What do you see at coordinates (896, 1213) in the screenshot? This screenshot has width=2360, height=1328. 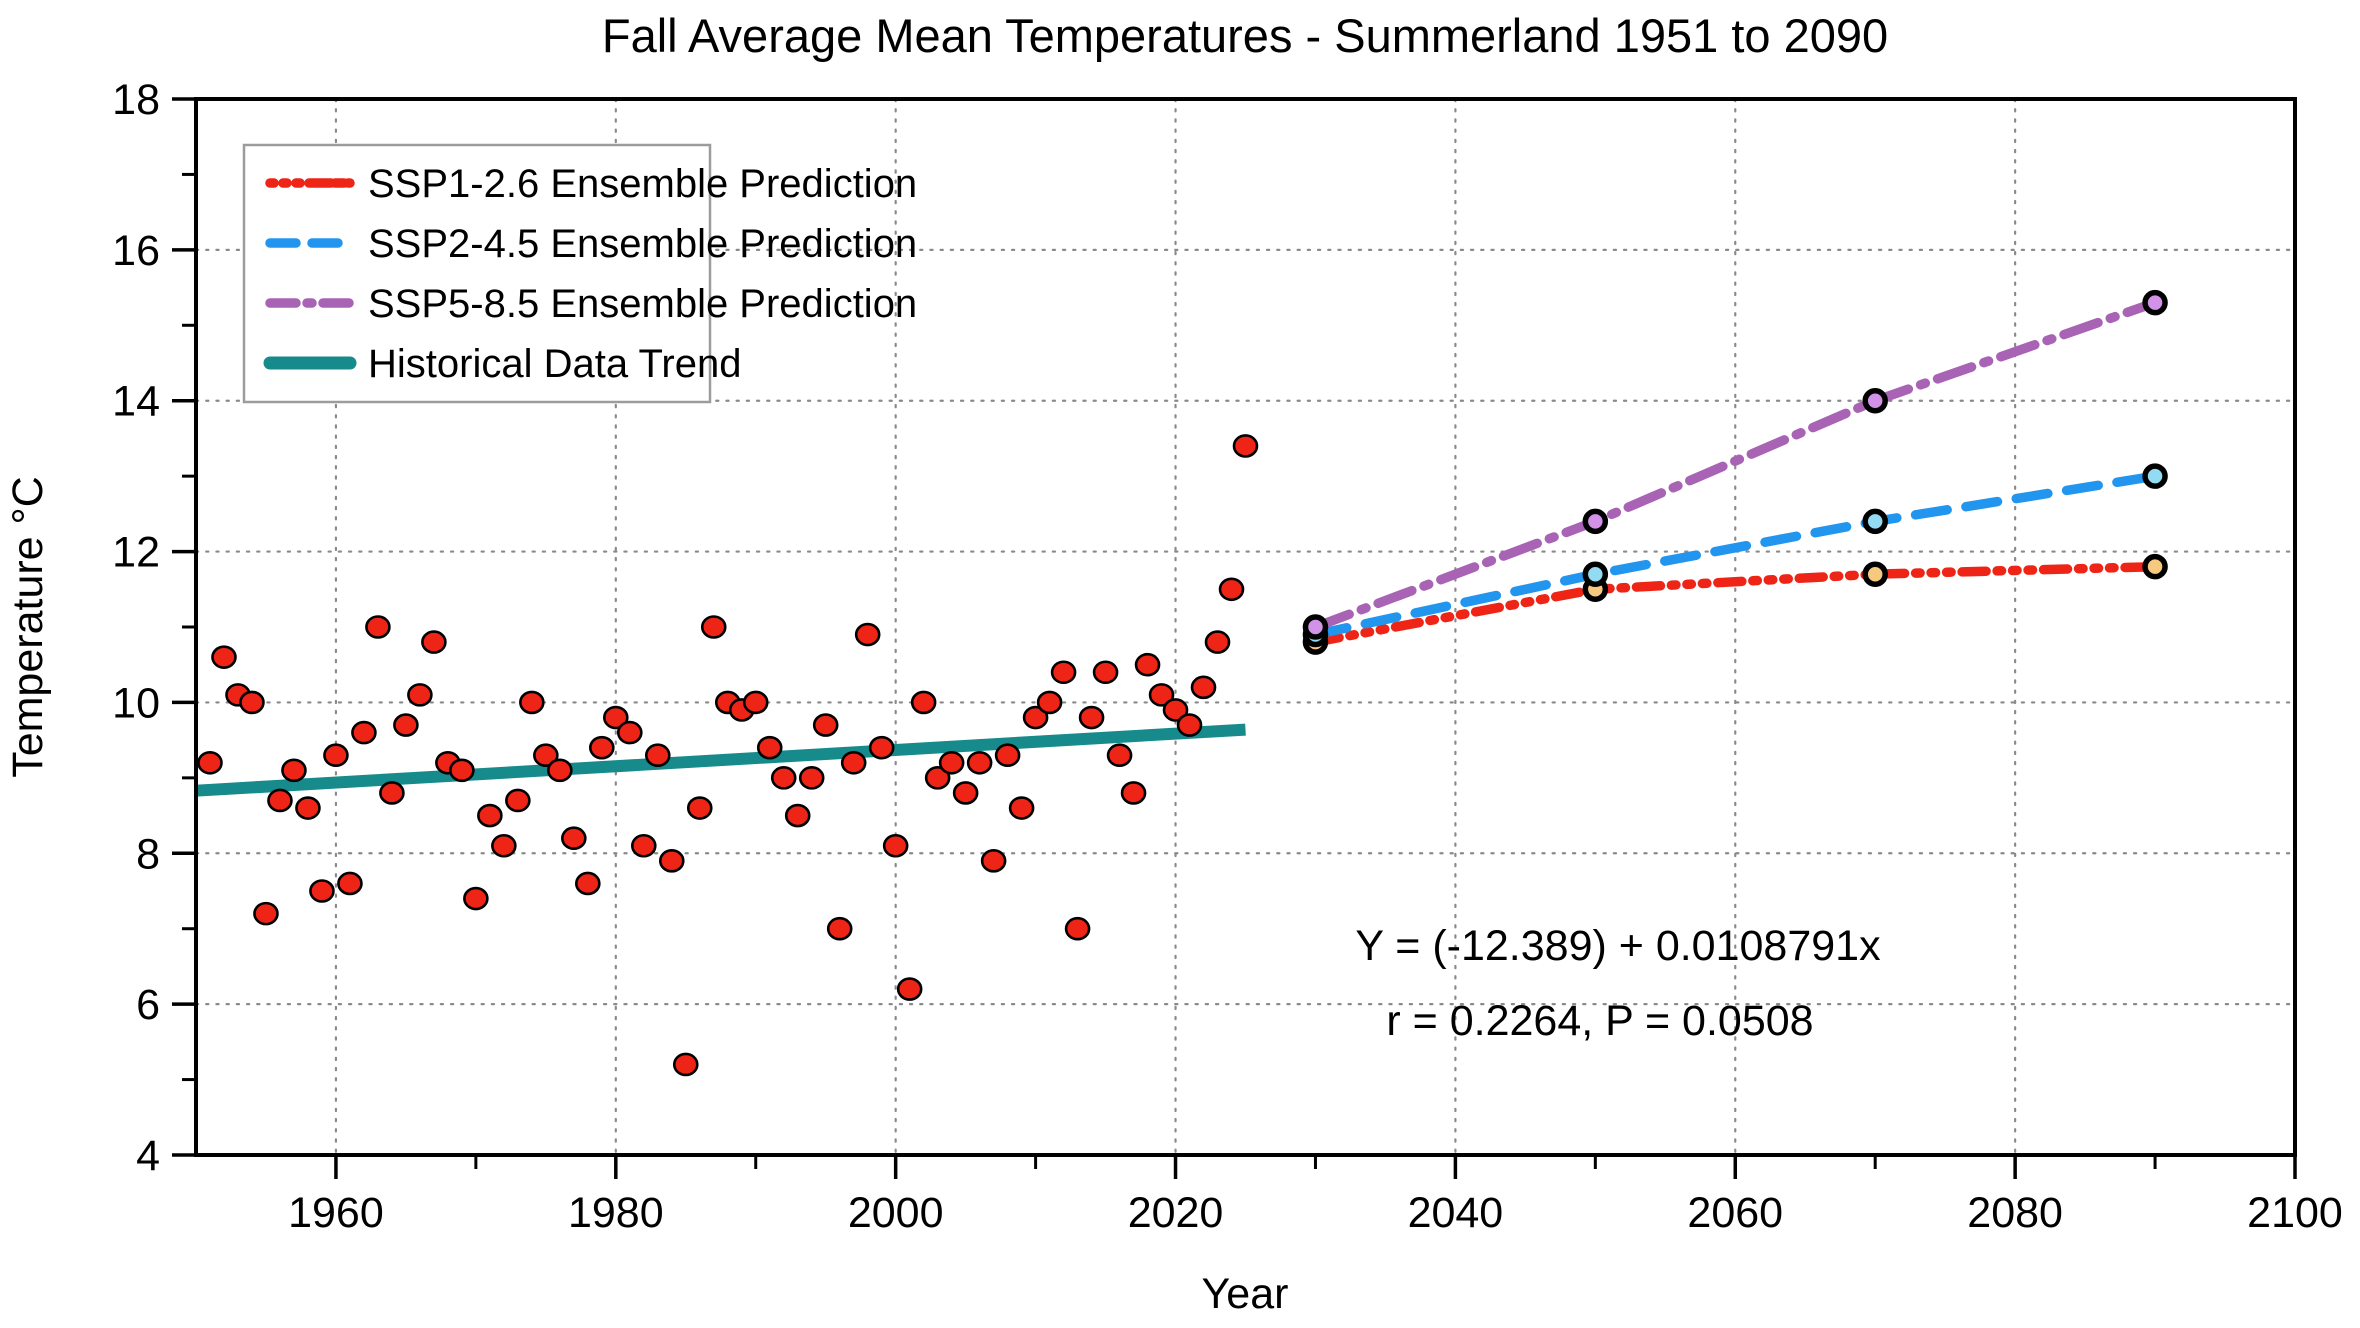 I see `x-tick-label: 2000` at bounding box center [896, 1213].